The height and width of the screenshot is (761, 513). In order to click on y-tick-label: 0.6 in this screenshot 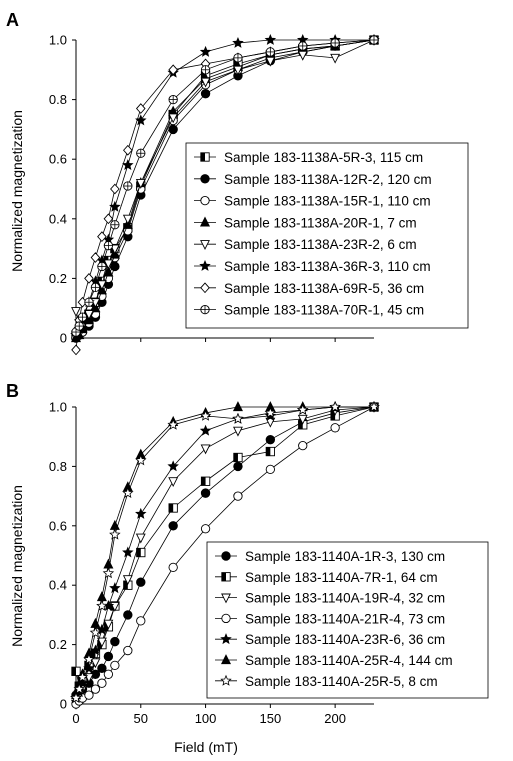, I will do `click(58, 159)`.